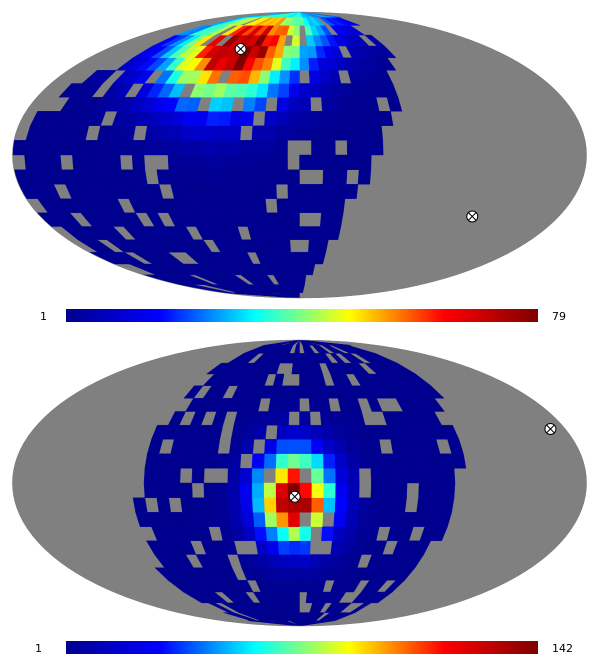  Describe the element at coordinates (304, 648) in the screenshot. I see `colorbar-bottom: 1 142` at that location.